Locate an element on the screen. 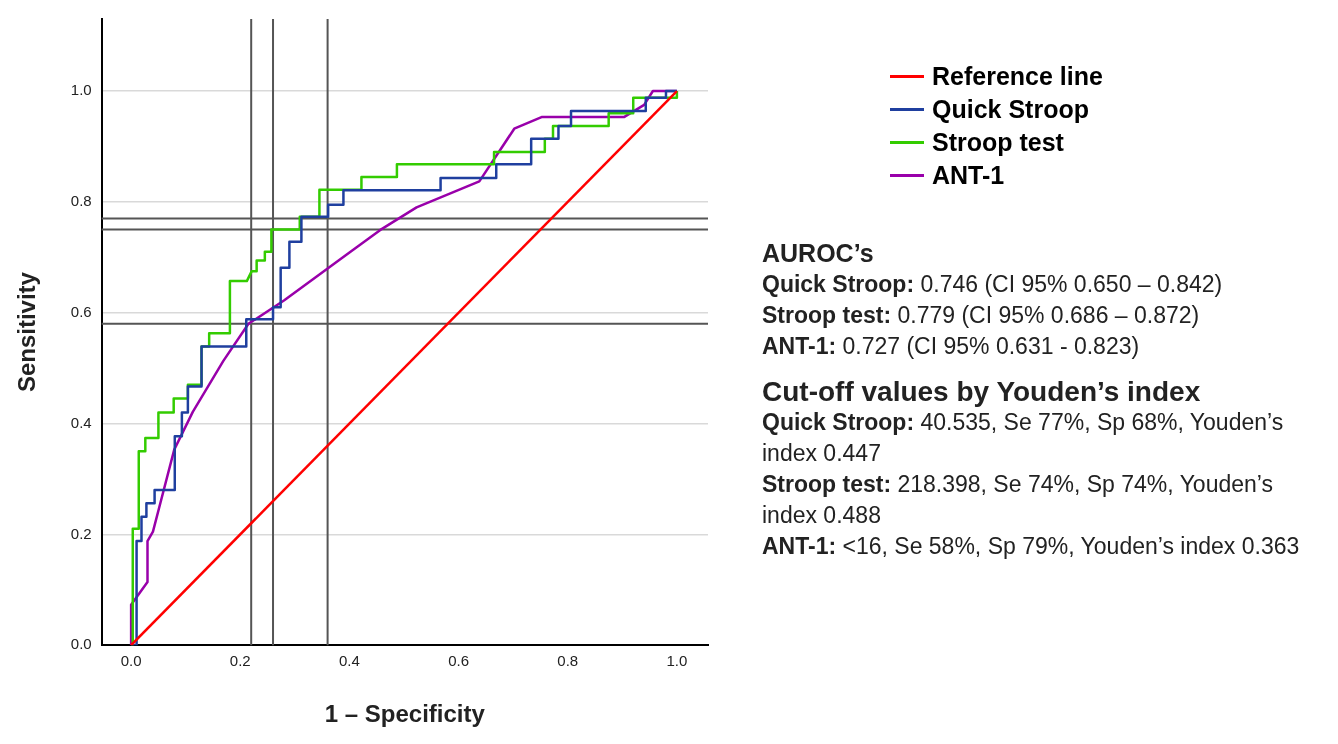 The height and width of the screenshot is (744, 1338). x-axis-title: 1 – Specificity is located at coordinates (405, 714).